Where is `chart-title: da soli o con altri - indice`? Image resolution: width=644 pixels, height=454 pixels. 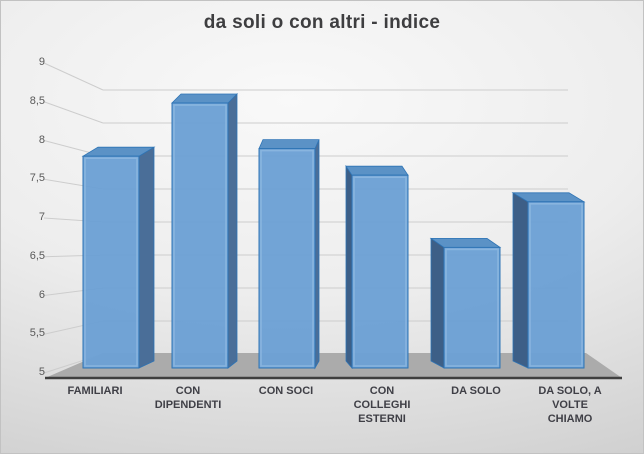
chart-title: da soli o con altri - indice is located at coordinates (322, 22).